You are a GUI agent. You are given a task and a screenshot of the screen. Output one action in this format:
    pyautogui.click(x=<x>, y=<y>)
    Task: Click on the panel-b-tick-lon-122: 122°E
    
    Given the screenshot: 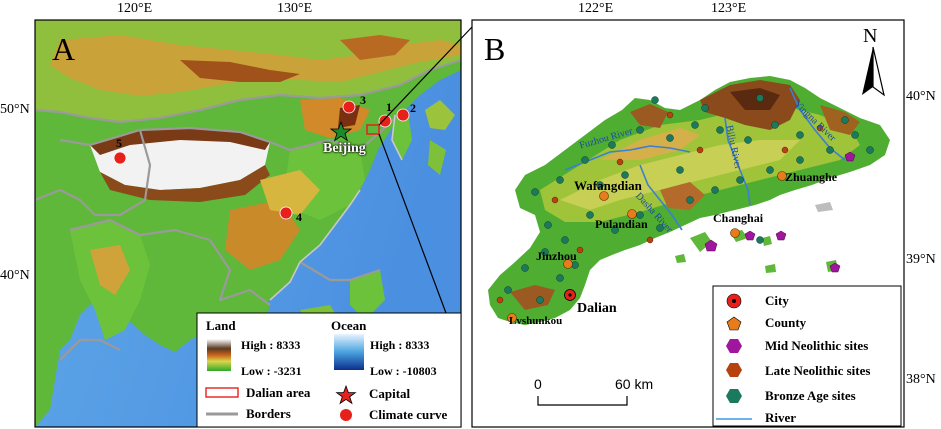 What is the action you would take?
    pyautogui.click(x=596, y=8)
    